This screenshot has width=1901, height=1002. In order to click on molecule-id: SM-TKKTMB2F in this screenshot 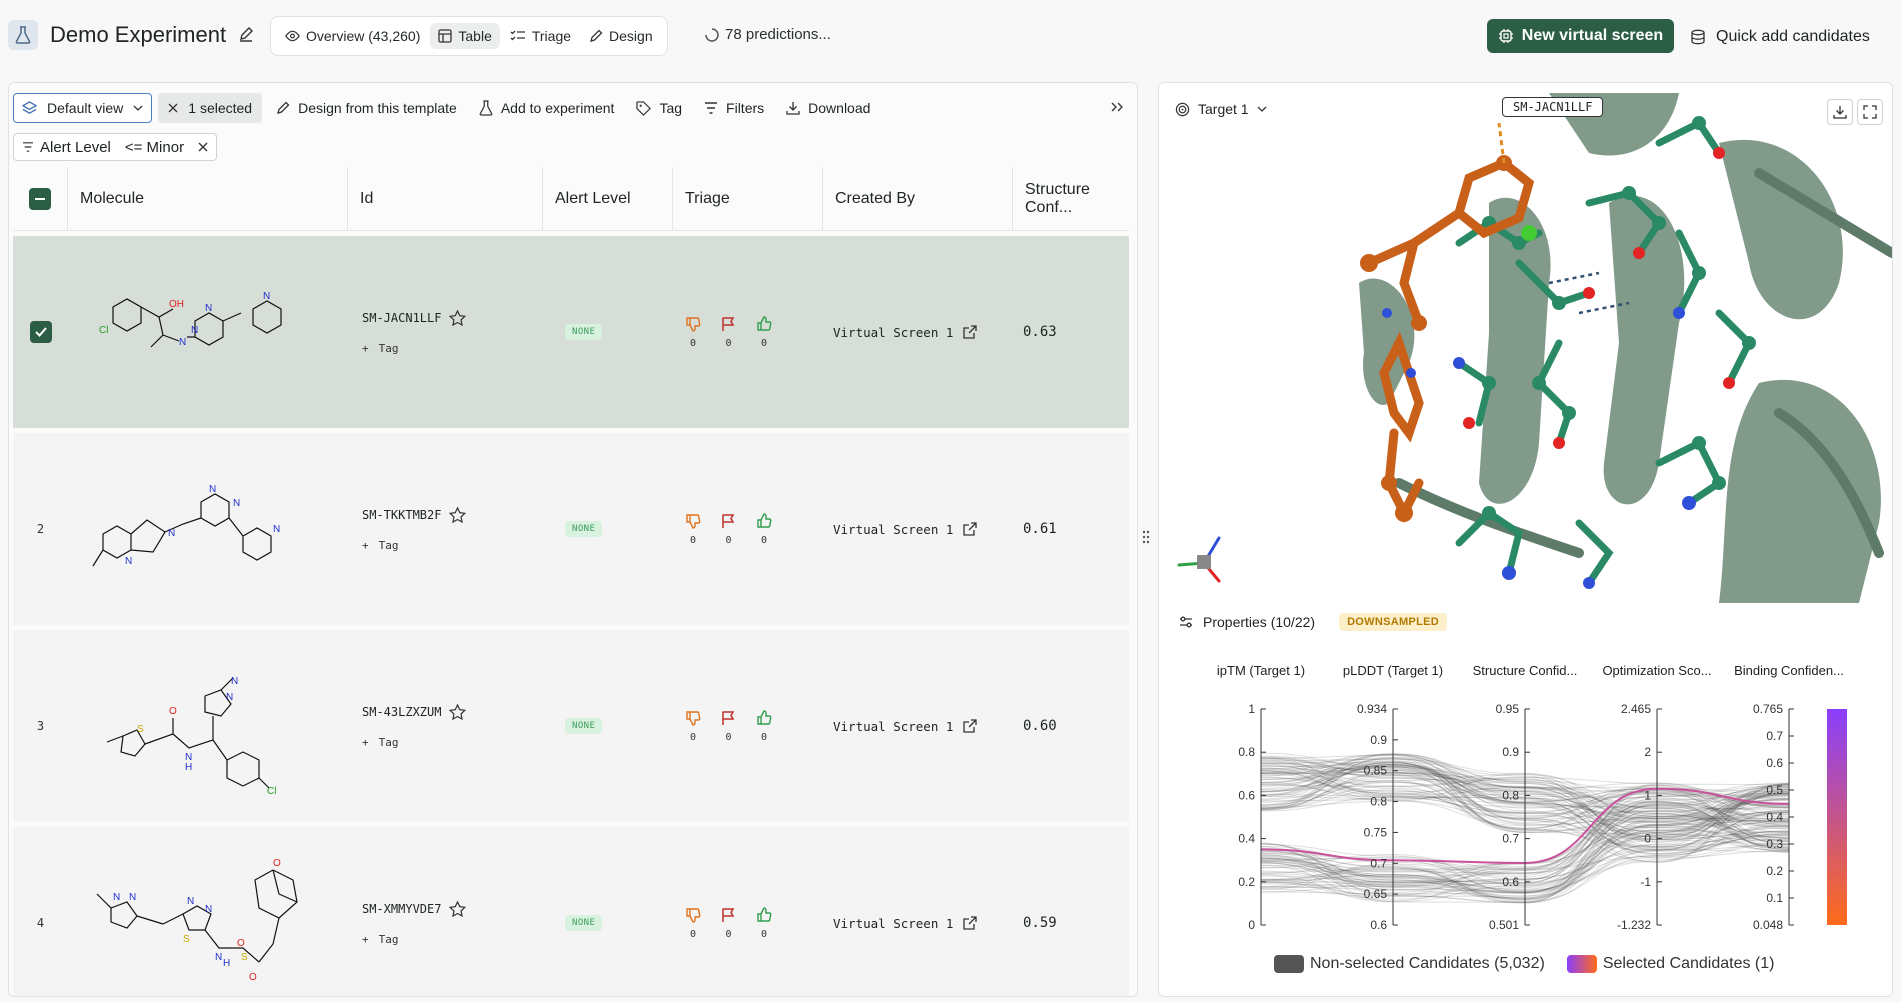, I will do `click(414, 514)`.